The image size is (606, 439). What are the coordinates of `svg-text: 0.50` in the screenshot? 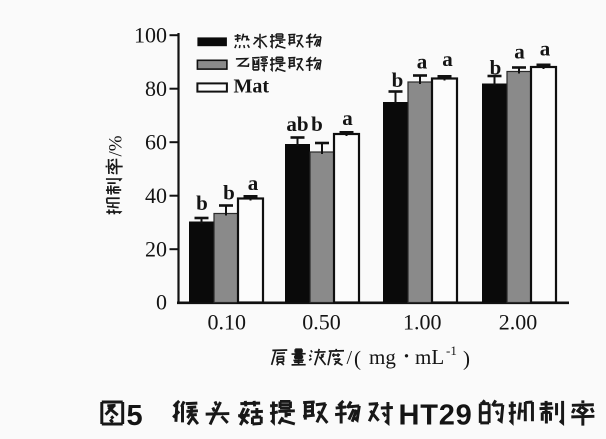 It's located at (321, 322).